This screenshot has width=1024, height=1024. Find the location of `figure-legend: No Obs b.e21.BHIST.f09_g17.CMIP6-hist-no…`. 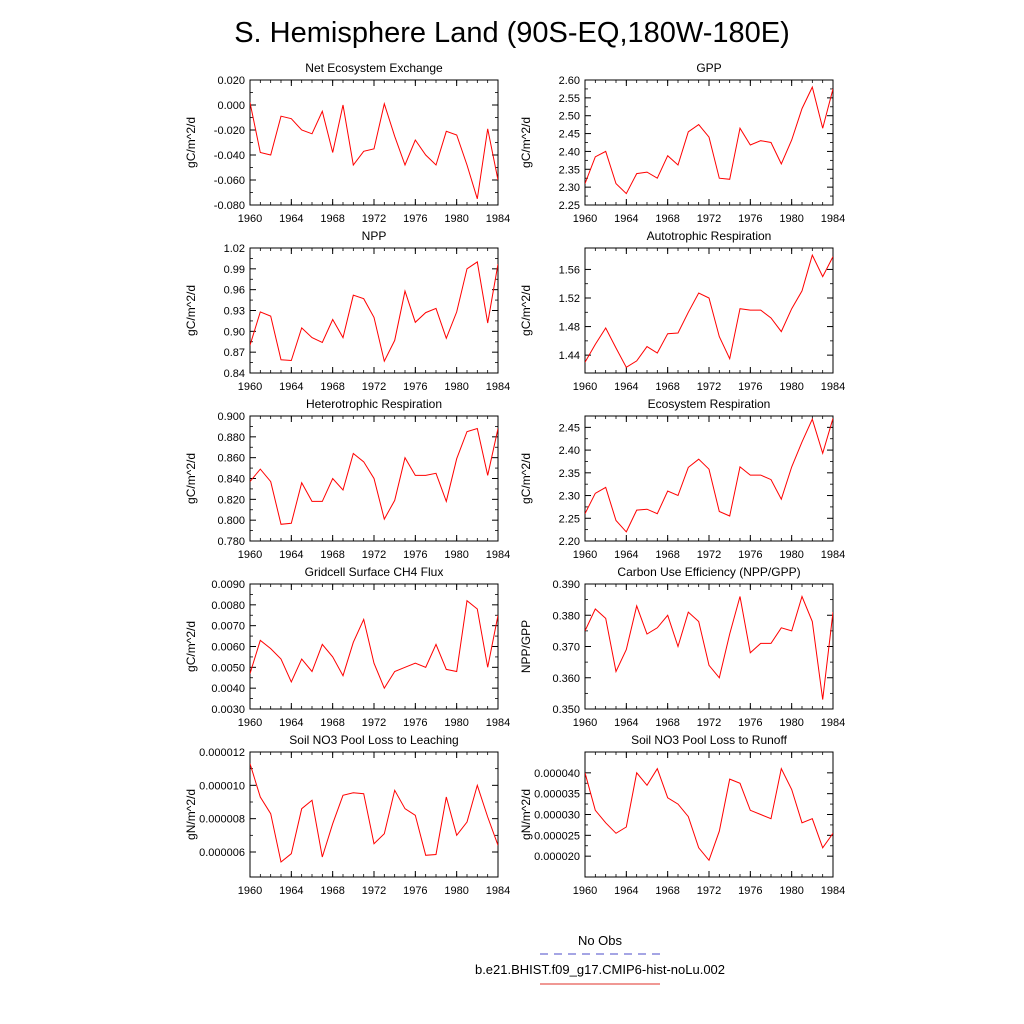

figure-legend: No Obs b.e21.BHIST.f09_g17.CMIP6-hist-no… is located at coordinates (600, 959).